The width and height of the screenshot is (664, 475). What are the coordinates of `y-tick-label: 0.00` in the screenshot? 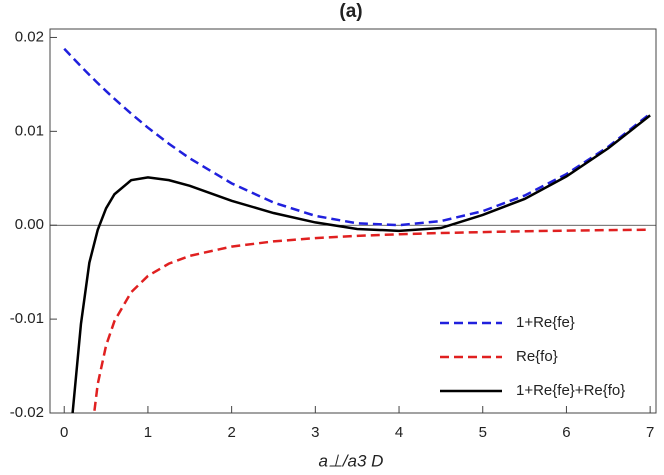 It's located at (29, 224).